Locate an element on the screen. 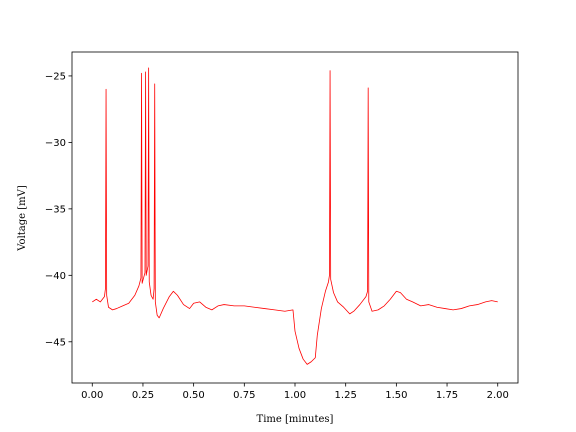 This screenshot has width=576, height=432. y-tick-label: −25 is located at coordinates (55, 76).